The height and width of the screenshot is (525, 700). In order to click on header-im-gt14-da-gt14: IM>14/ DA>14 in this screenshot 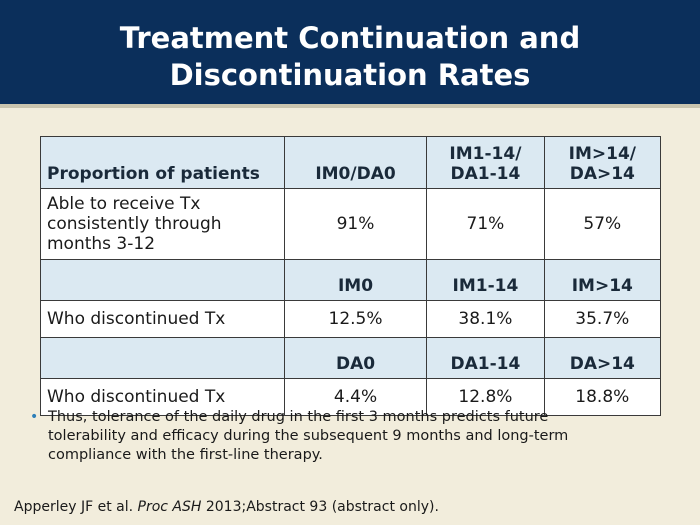, I will do `click(602, 162)`.